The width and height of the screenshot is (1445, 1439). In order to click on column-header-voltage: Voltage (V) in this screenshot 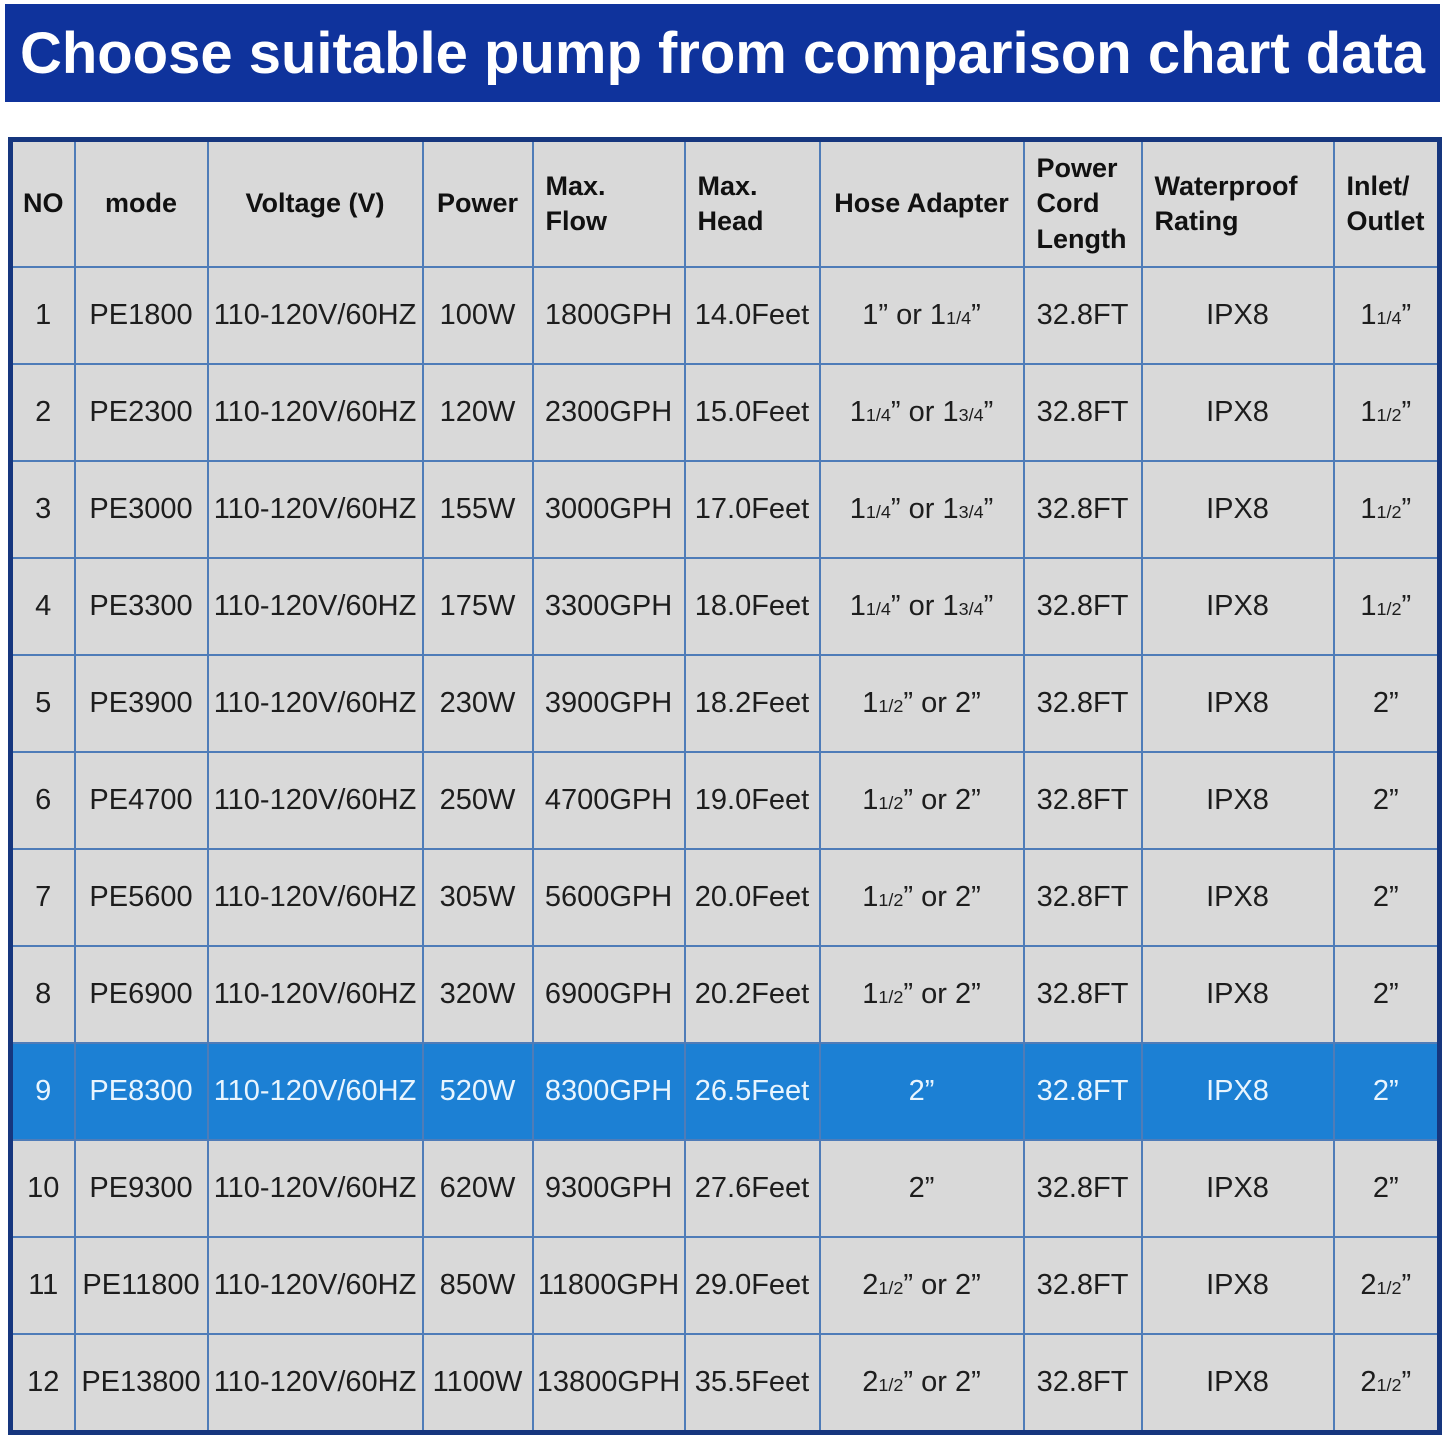, I will do `click(315, 203)`.